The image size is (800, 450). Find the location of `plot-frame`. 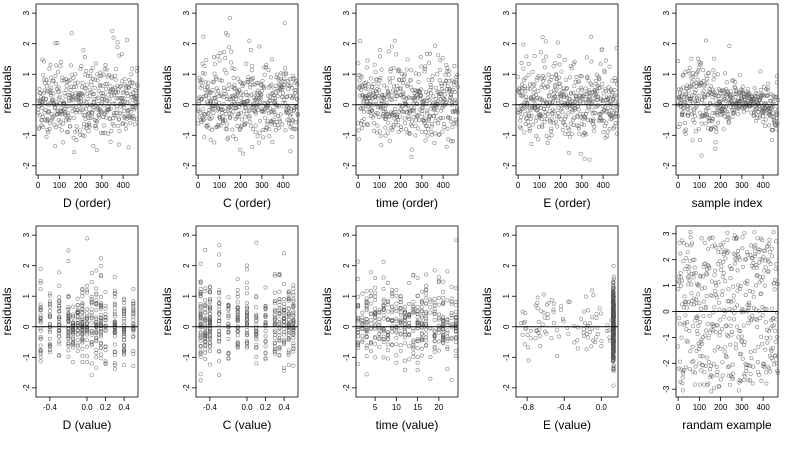

plot-frame is located at coordinates (87, 89).